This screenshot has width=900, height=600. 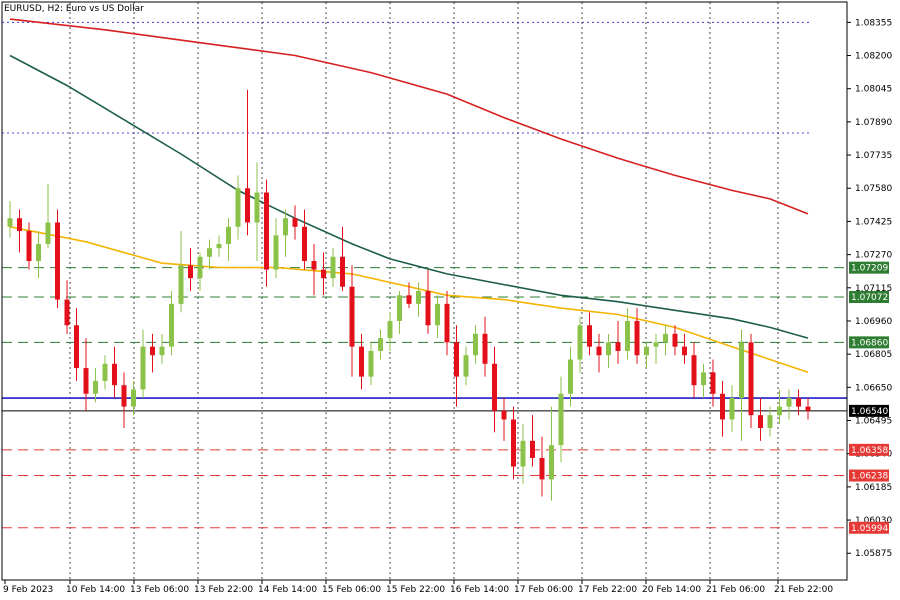 What do you see at coordinates (873, 355) in the screenshot?
I see `y-tick-label: 1.06805` at bounding box center [873, 355].